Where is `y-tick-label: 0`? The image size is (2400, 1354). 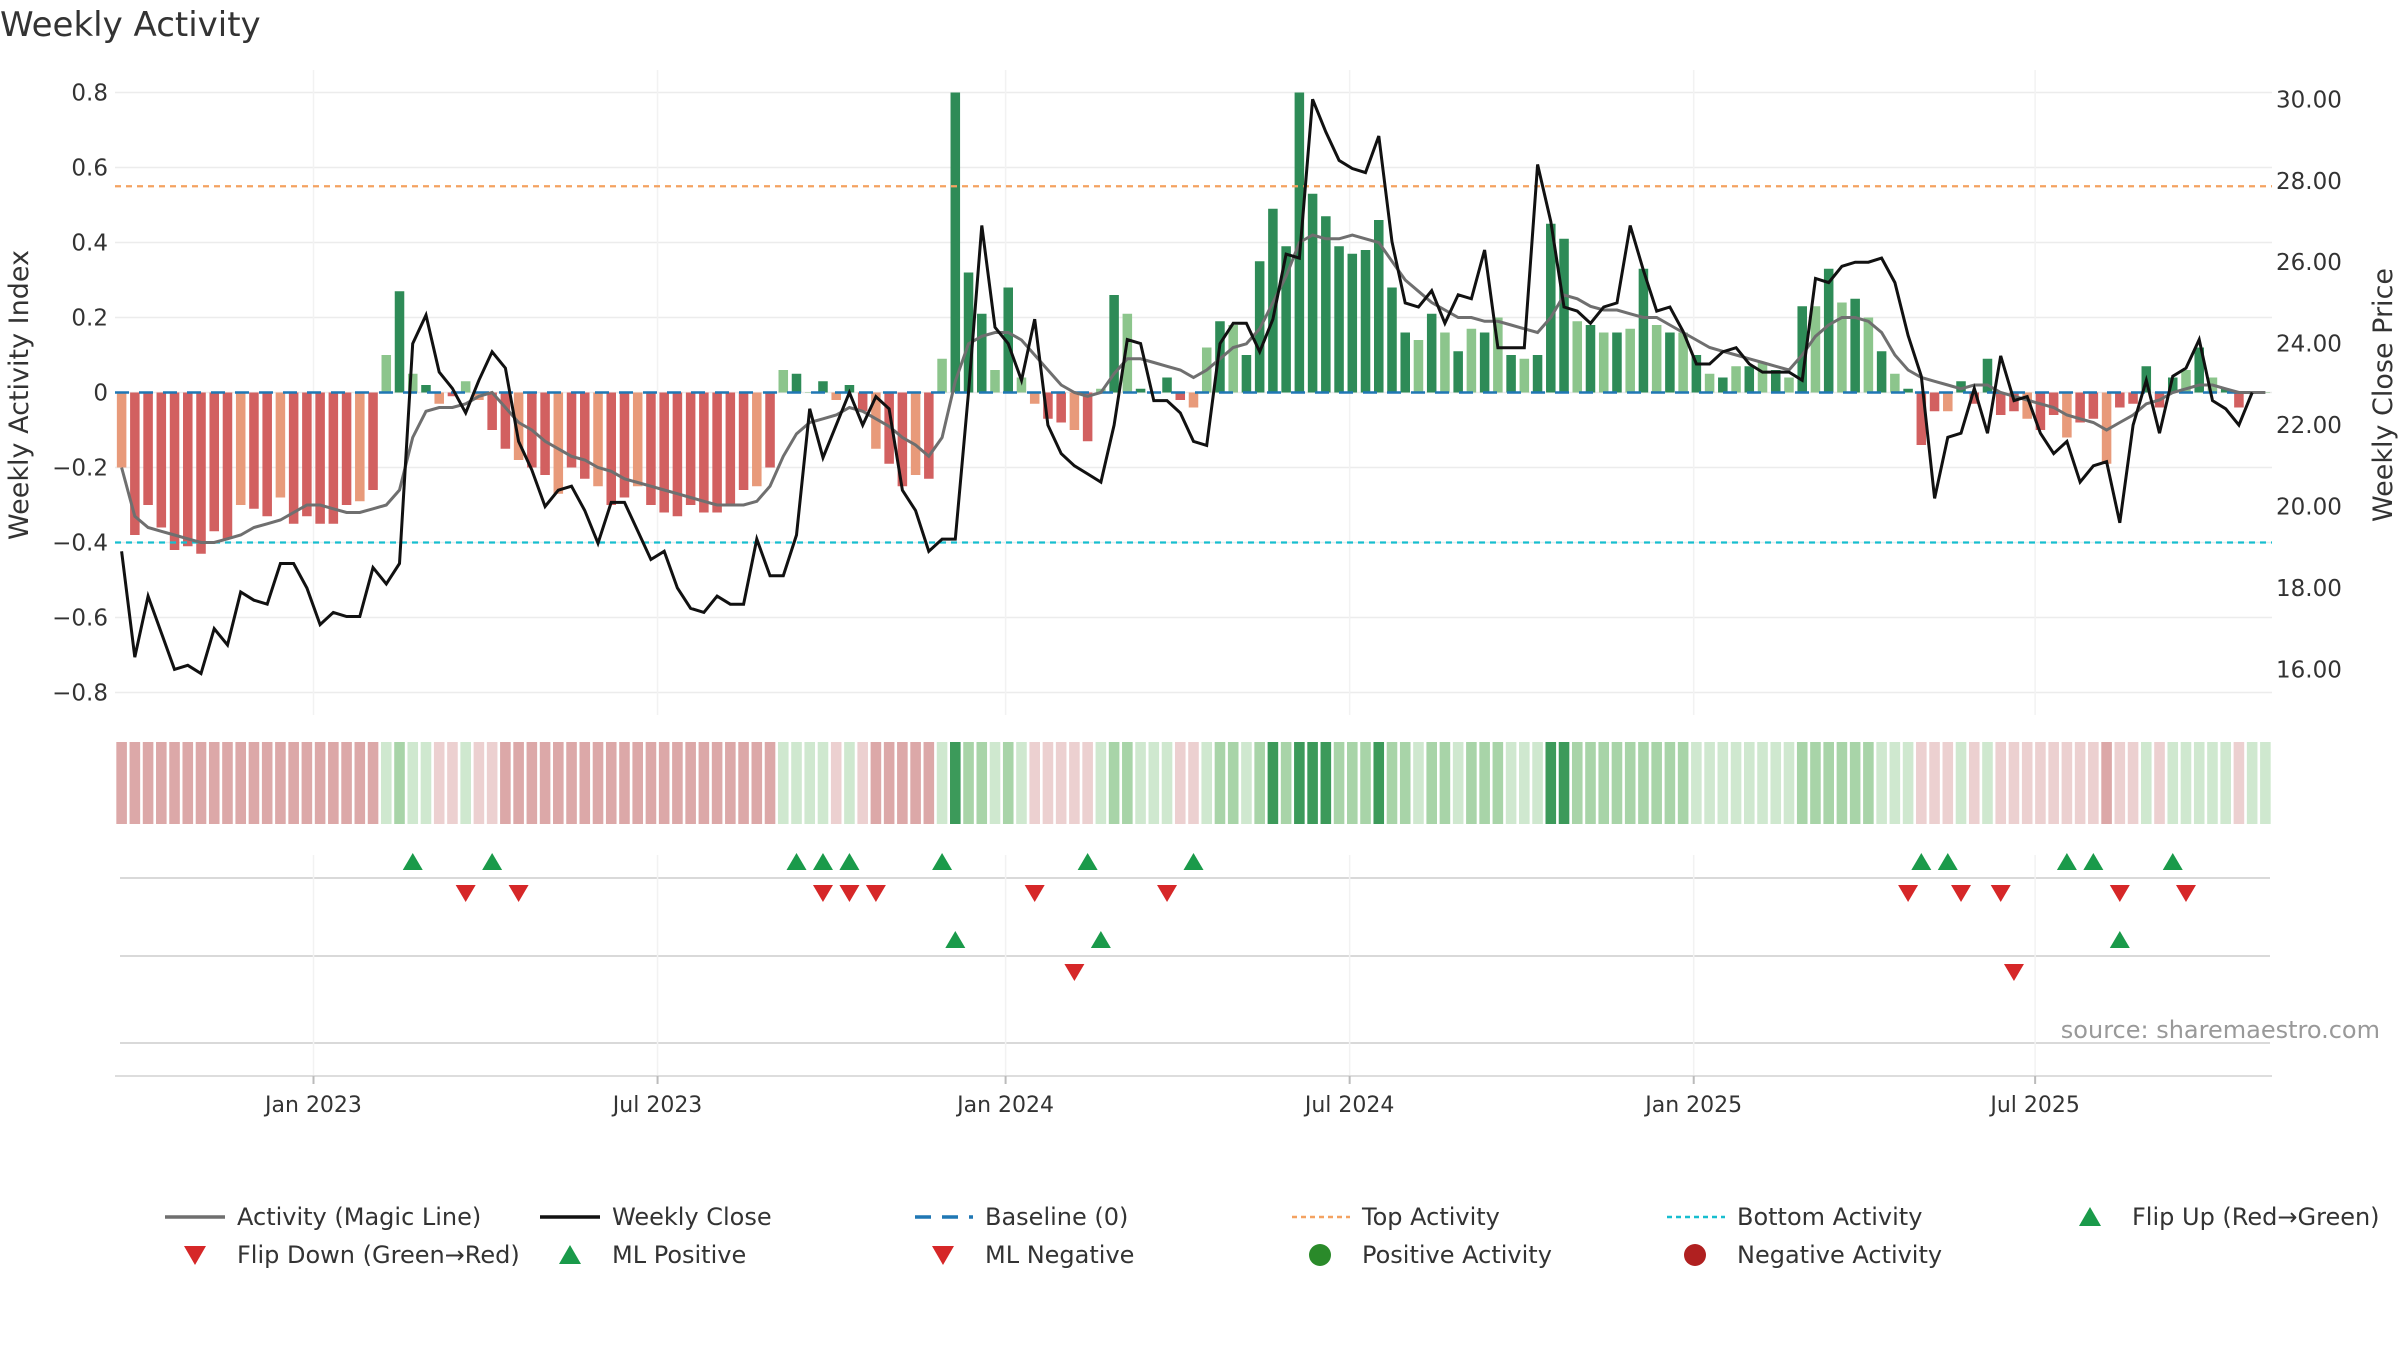
y-tick-label: 0 is located at coordinates (100, 394).